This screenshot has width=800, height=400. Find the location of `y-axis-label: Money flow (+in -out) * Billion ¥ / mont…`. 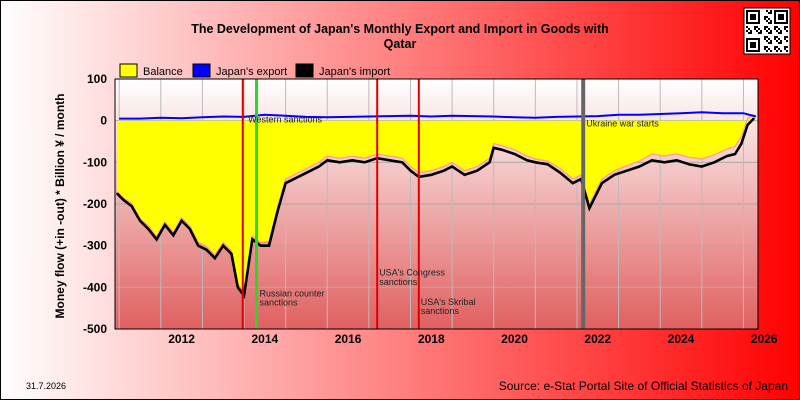

y-axis-label: Money flow (+in -out) * Billion ¥ / mont… is located at coordinates (60, 206).